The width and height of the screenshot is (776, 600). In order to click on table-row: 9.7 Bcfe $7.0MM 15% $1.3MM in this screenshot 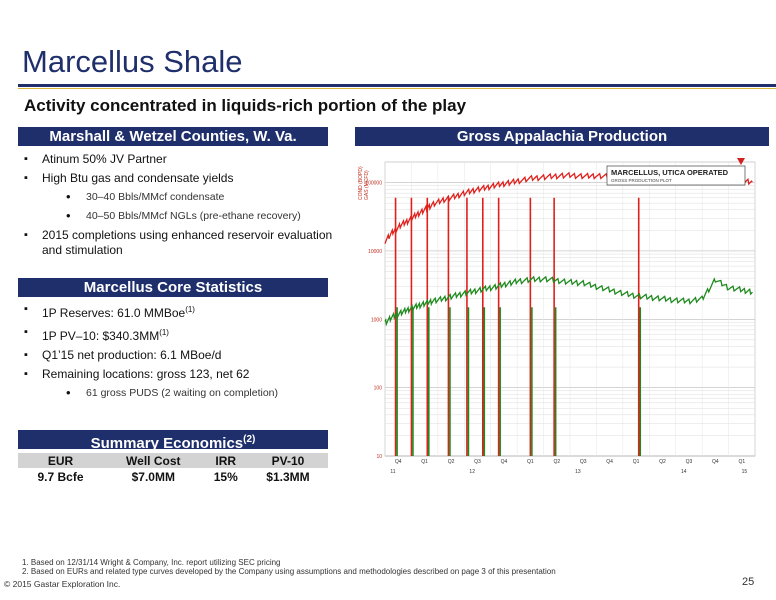, I will do `click(173, 476)`.